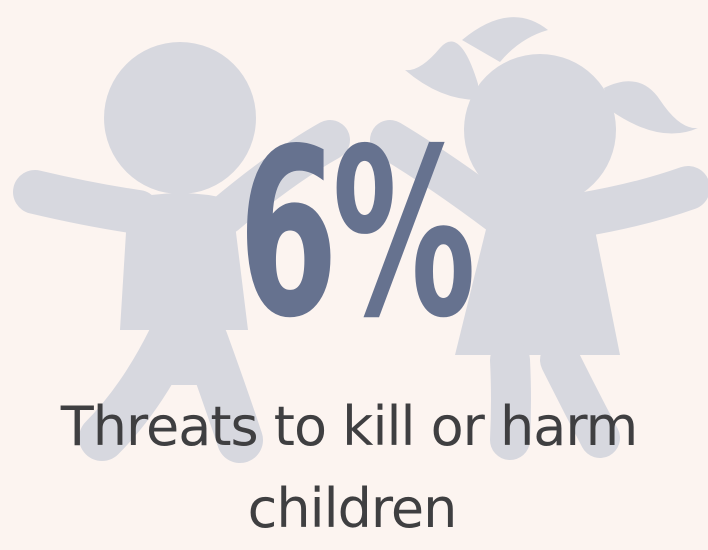  Describe the element at coordinates (651, 107) in the screenshot. I see `girl-pigtail-right` at that location.